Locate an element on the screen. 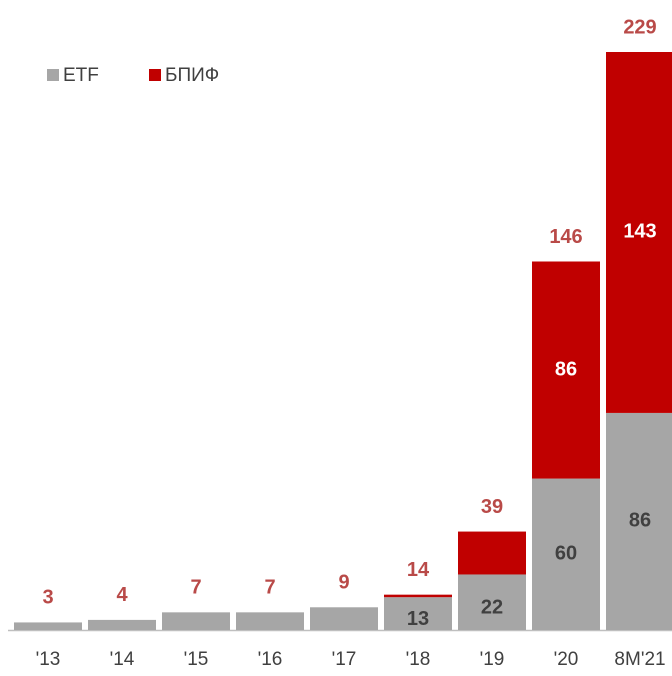 The width and height of the screenshot is (672, 676). total-label: 4 is located at coordinates (122, 595).